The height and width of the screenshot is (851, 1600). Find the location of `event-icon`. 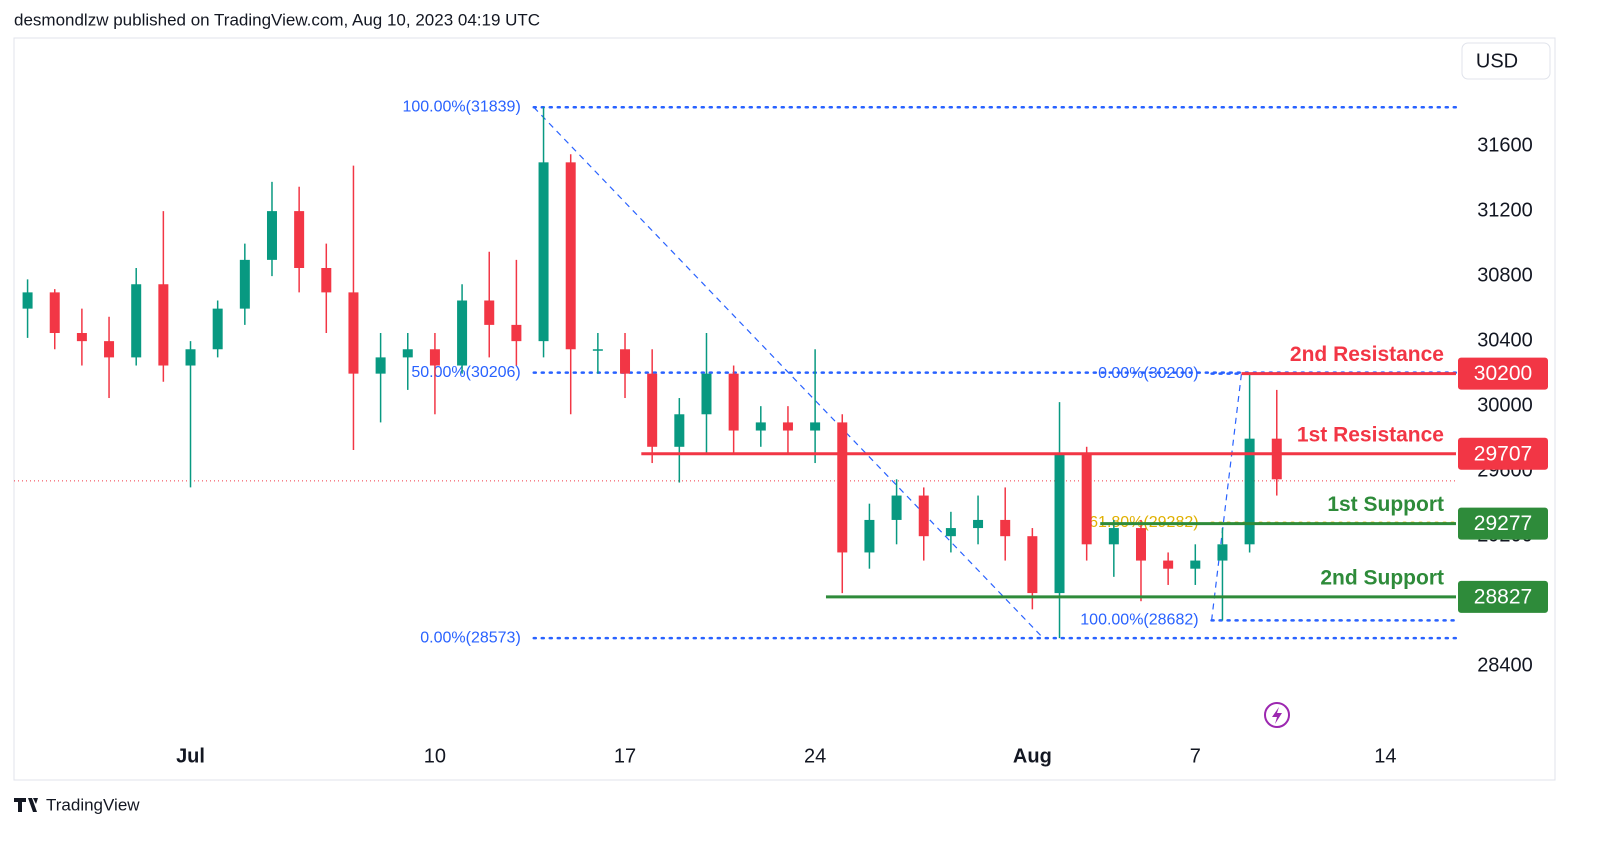

event-icon is located at coordinates (1277, 715).